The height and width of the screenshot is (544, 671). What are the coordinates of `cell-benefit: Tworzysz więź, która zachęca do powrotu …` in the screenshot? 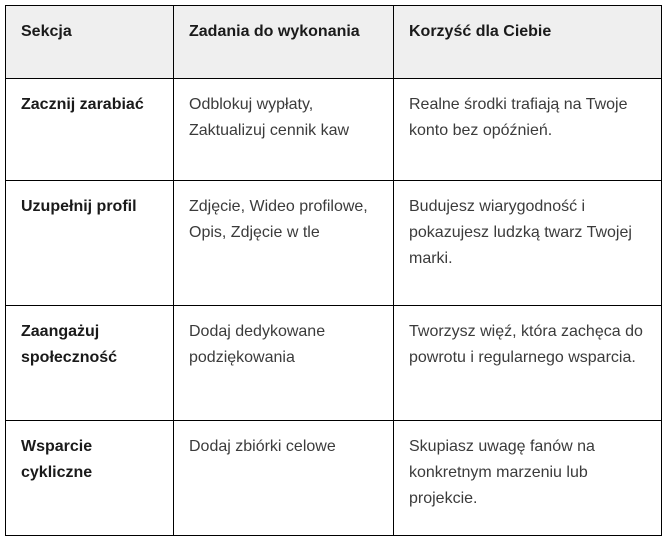 It's located at (527, 363).